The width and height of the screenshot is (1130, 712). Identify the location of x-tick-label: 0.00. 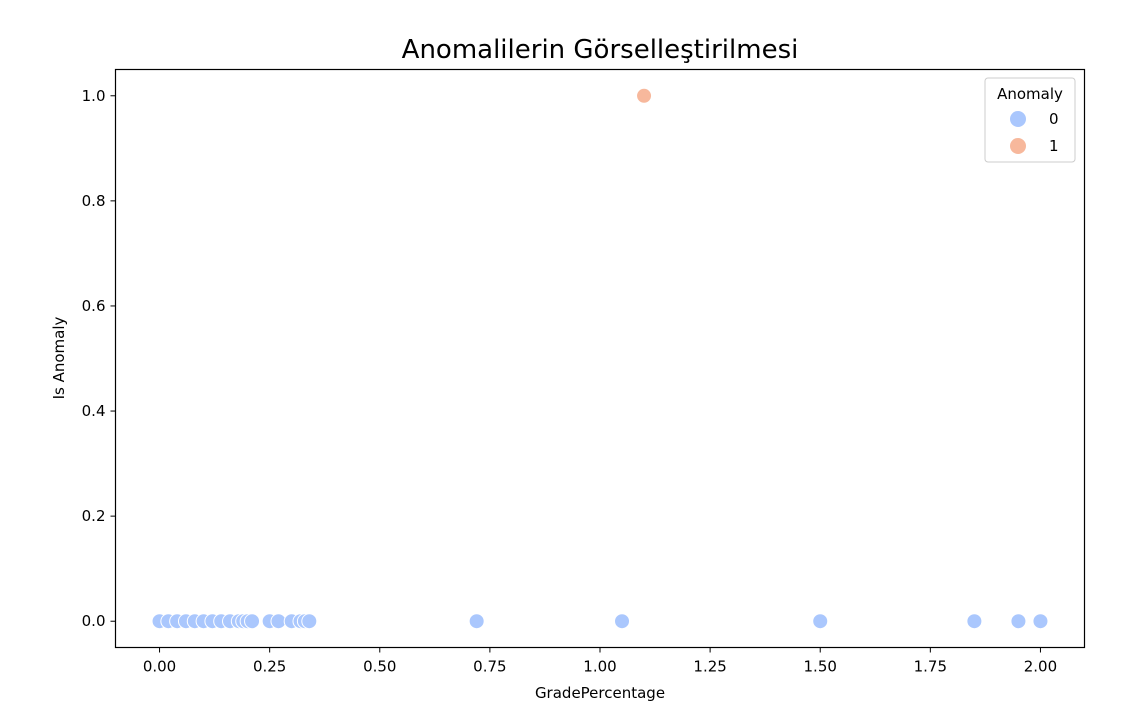
(159, 667).